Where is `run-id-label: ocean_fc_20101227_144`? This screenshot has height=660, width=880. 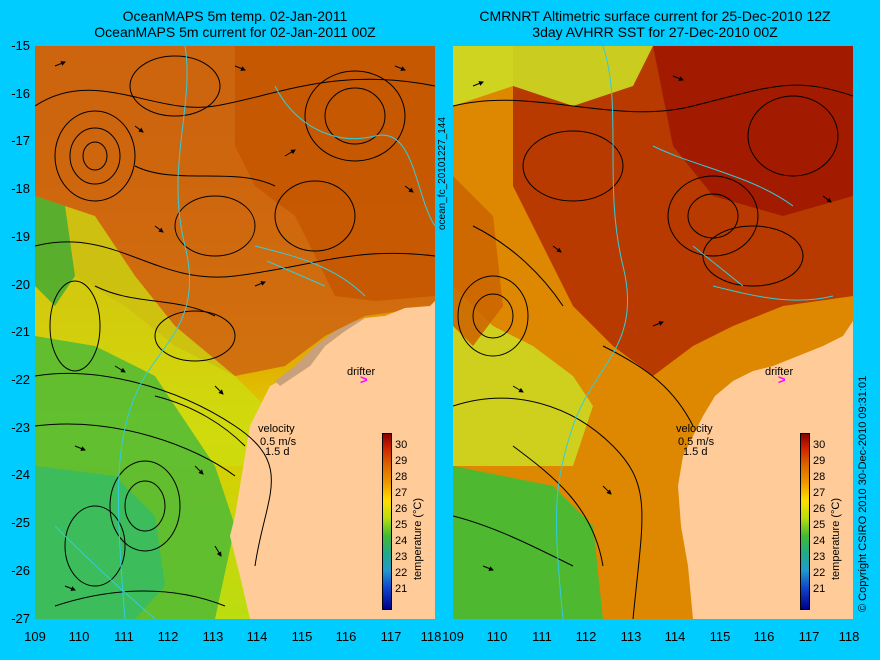 run-id-label: ocean_fc_20101227_144 is located at coordinates (442, 173).